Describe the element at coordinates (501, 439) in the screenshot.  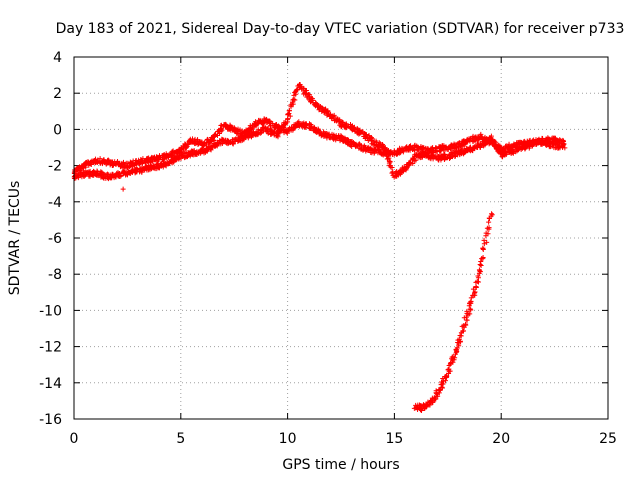
I see `x-tick-label: 20` at that location.